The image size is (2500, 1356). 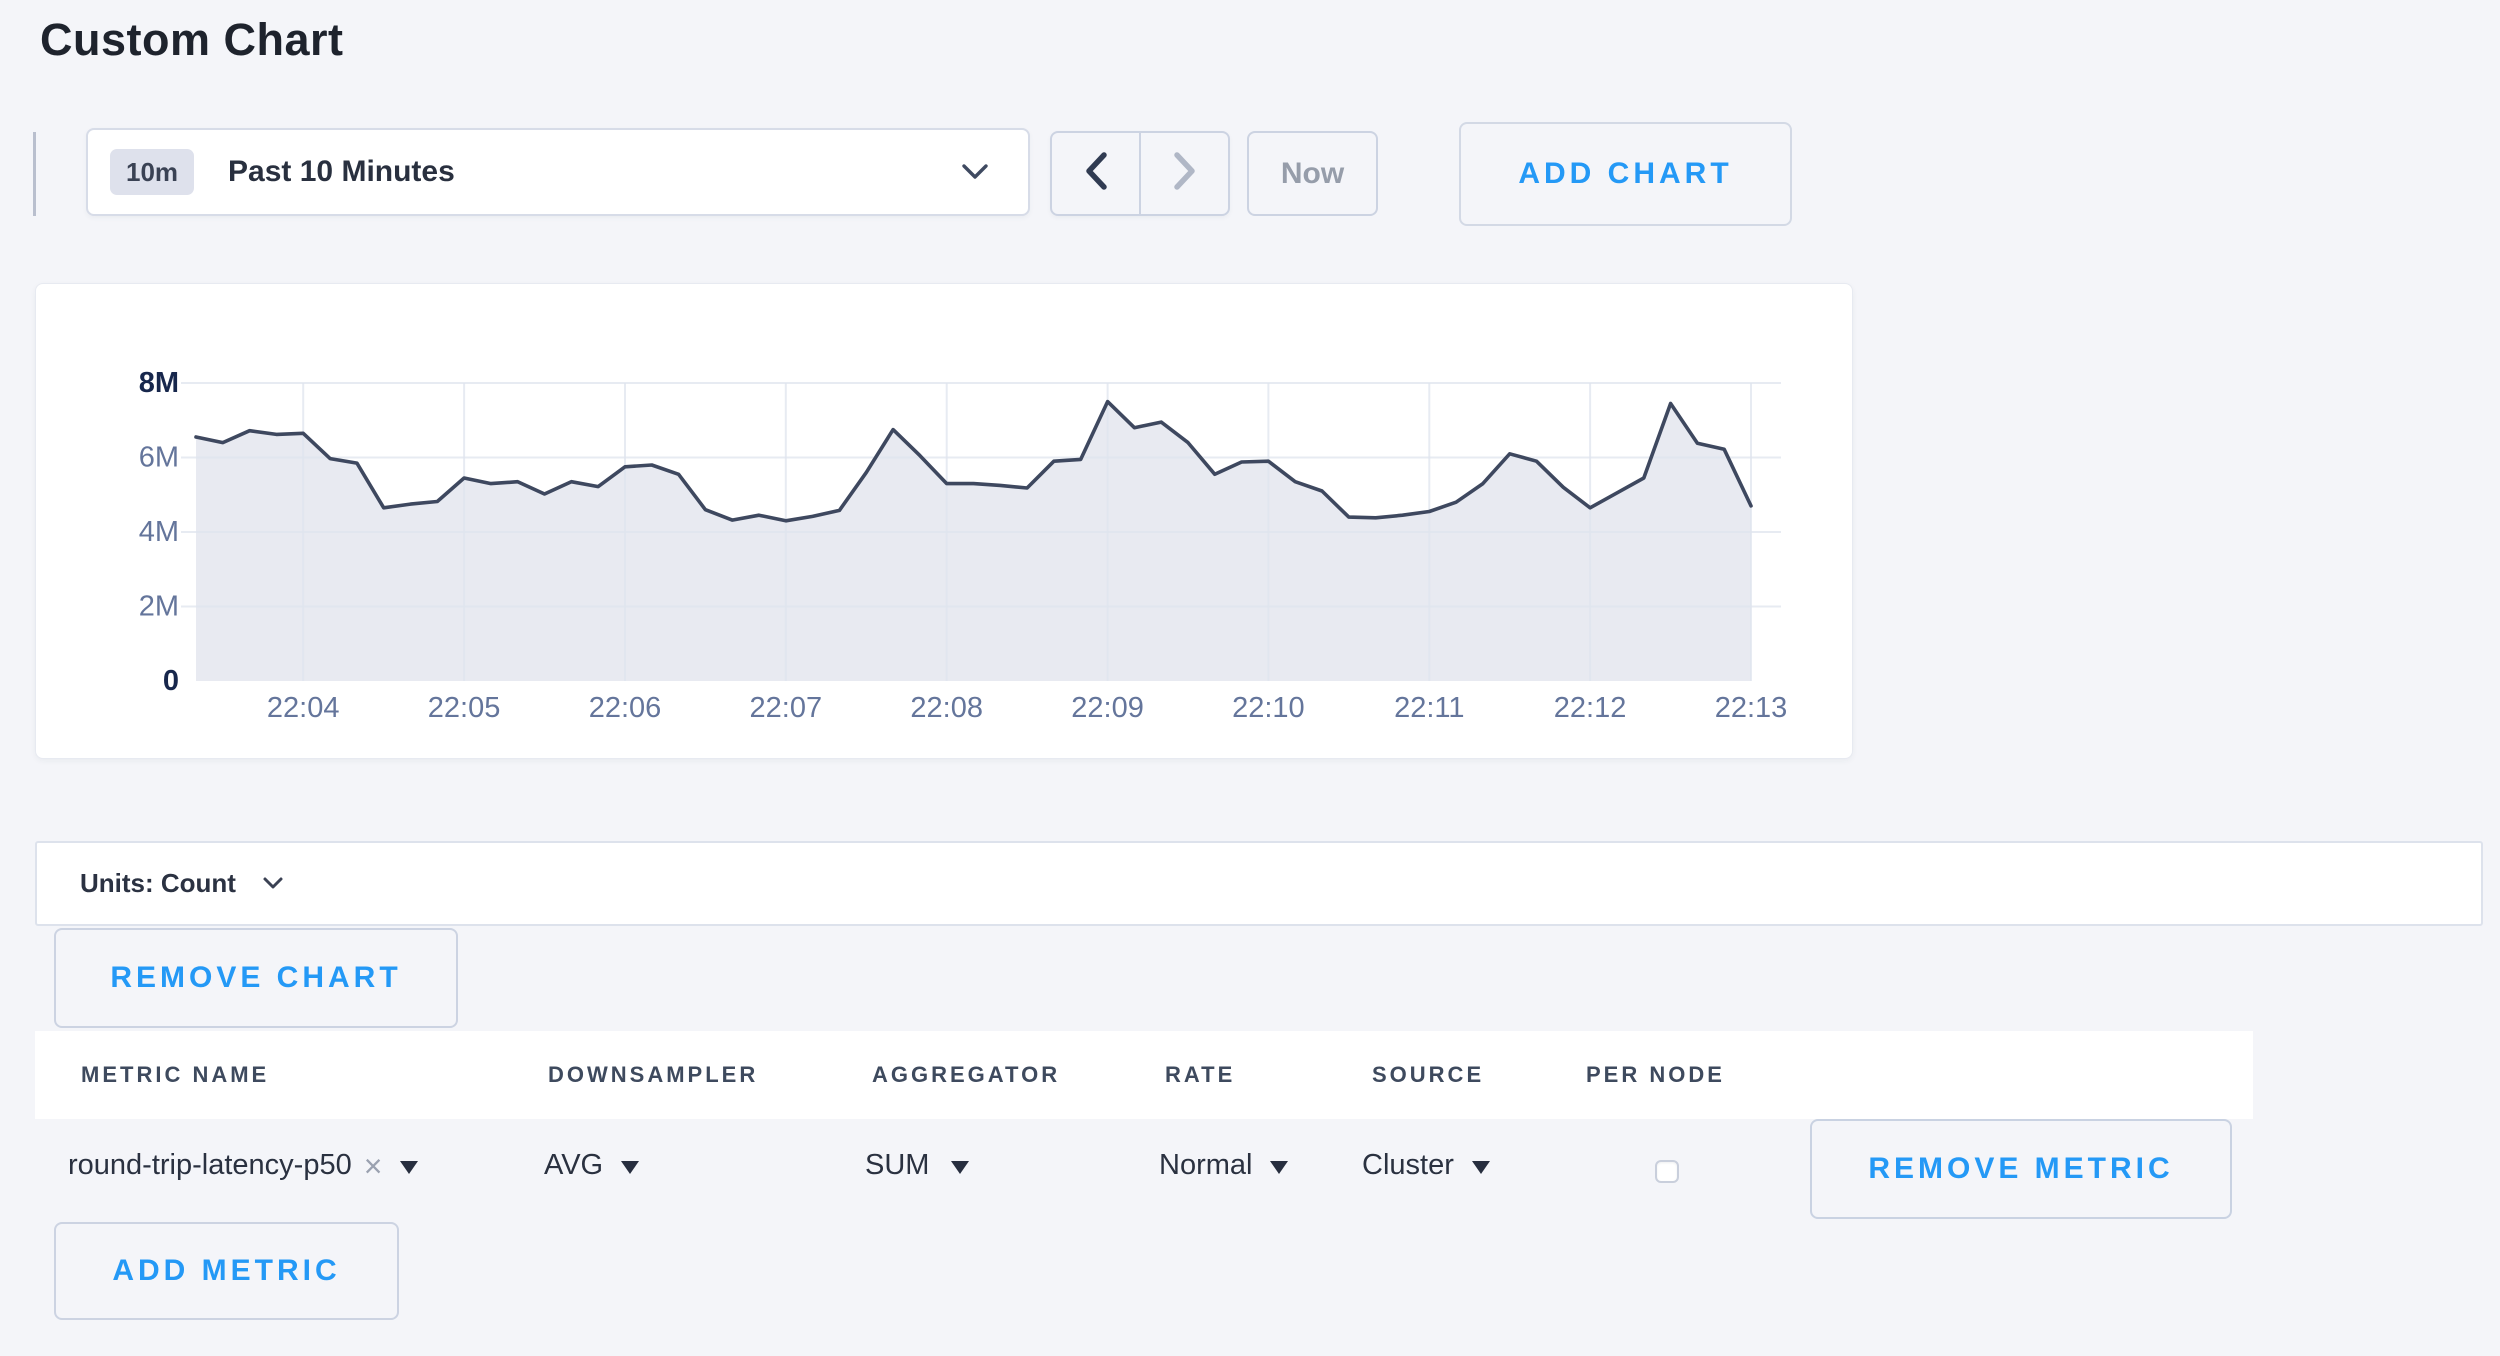 I want to click on remove-chart-button: REMOVE CHART, so click(x=256, y=978).